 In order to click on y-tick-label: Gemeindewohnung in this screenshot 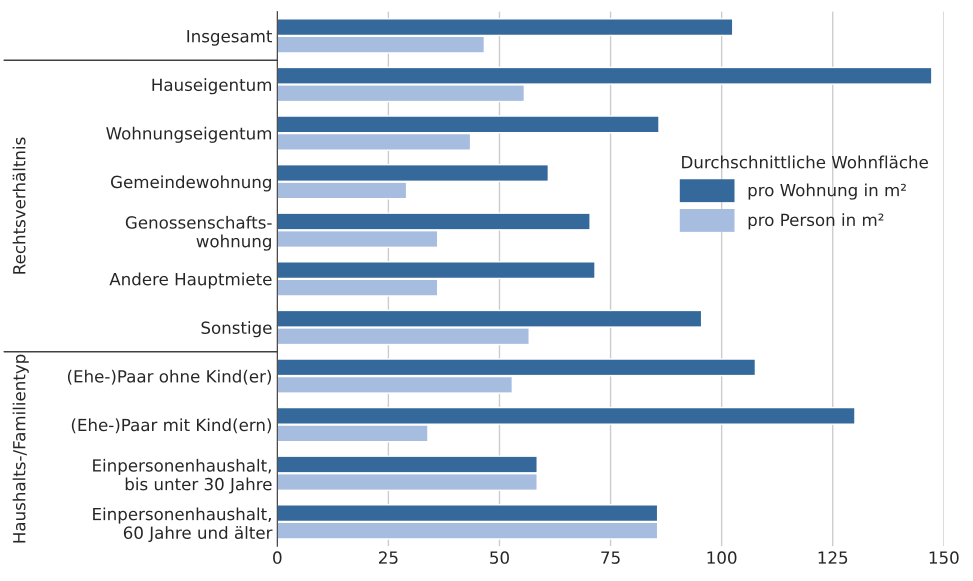, I will do `click(191, 183)`.